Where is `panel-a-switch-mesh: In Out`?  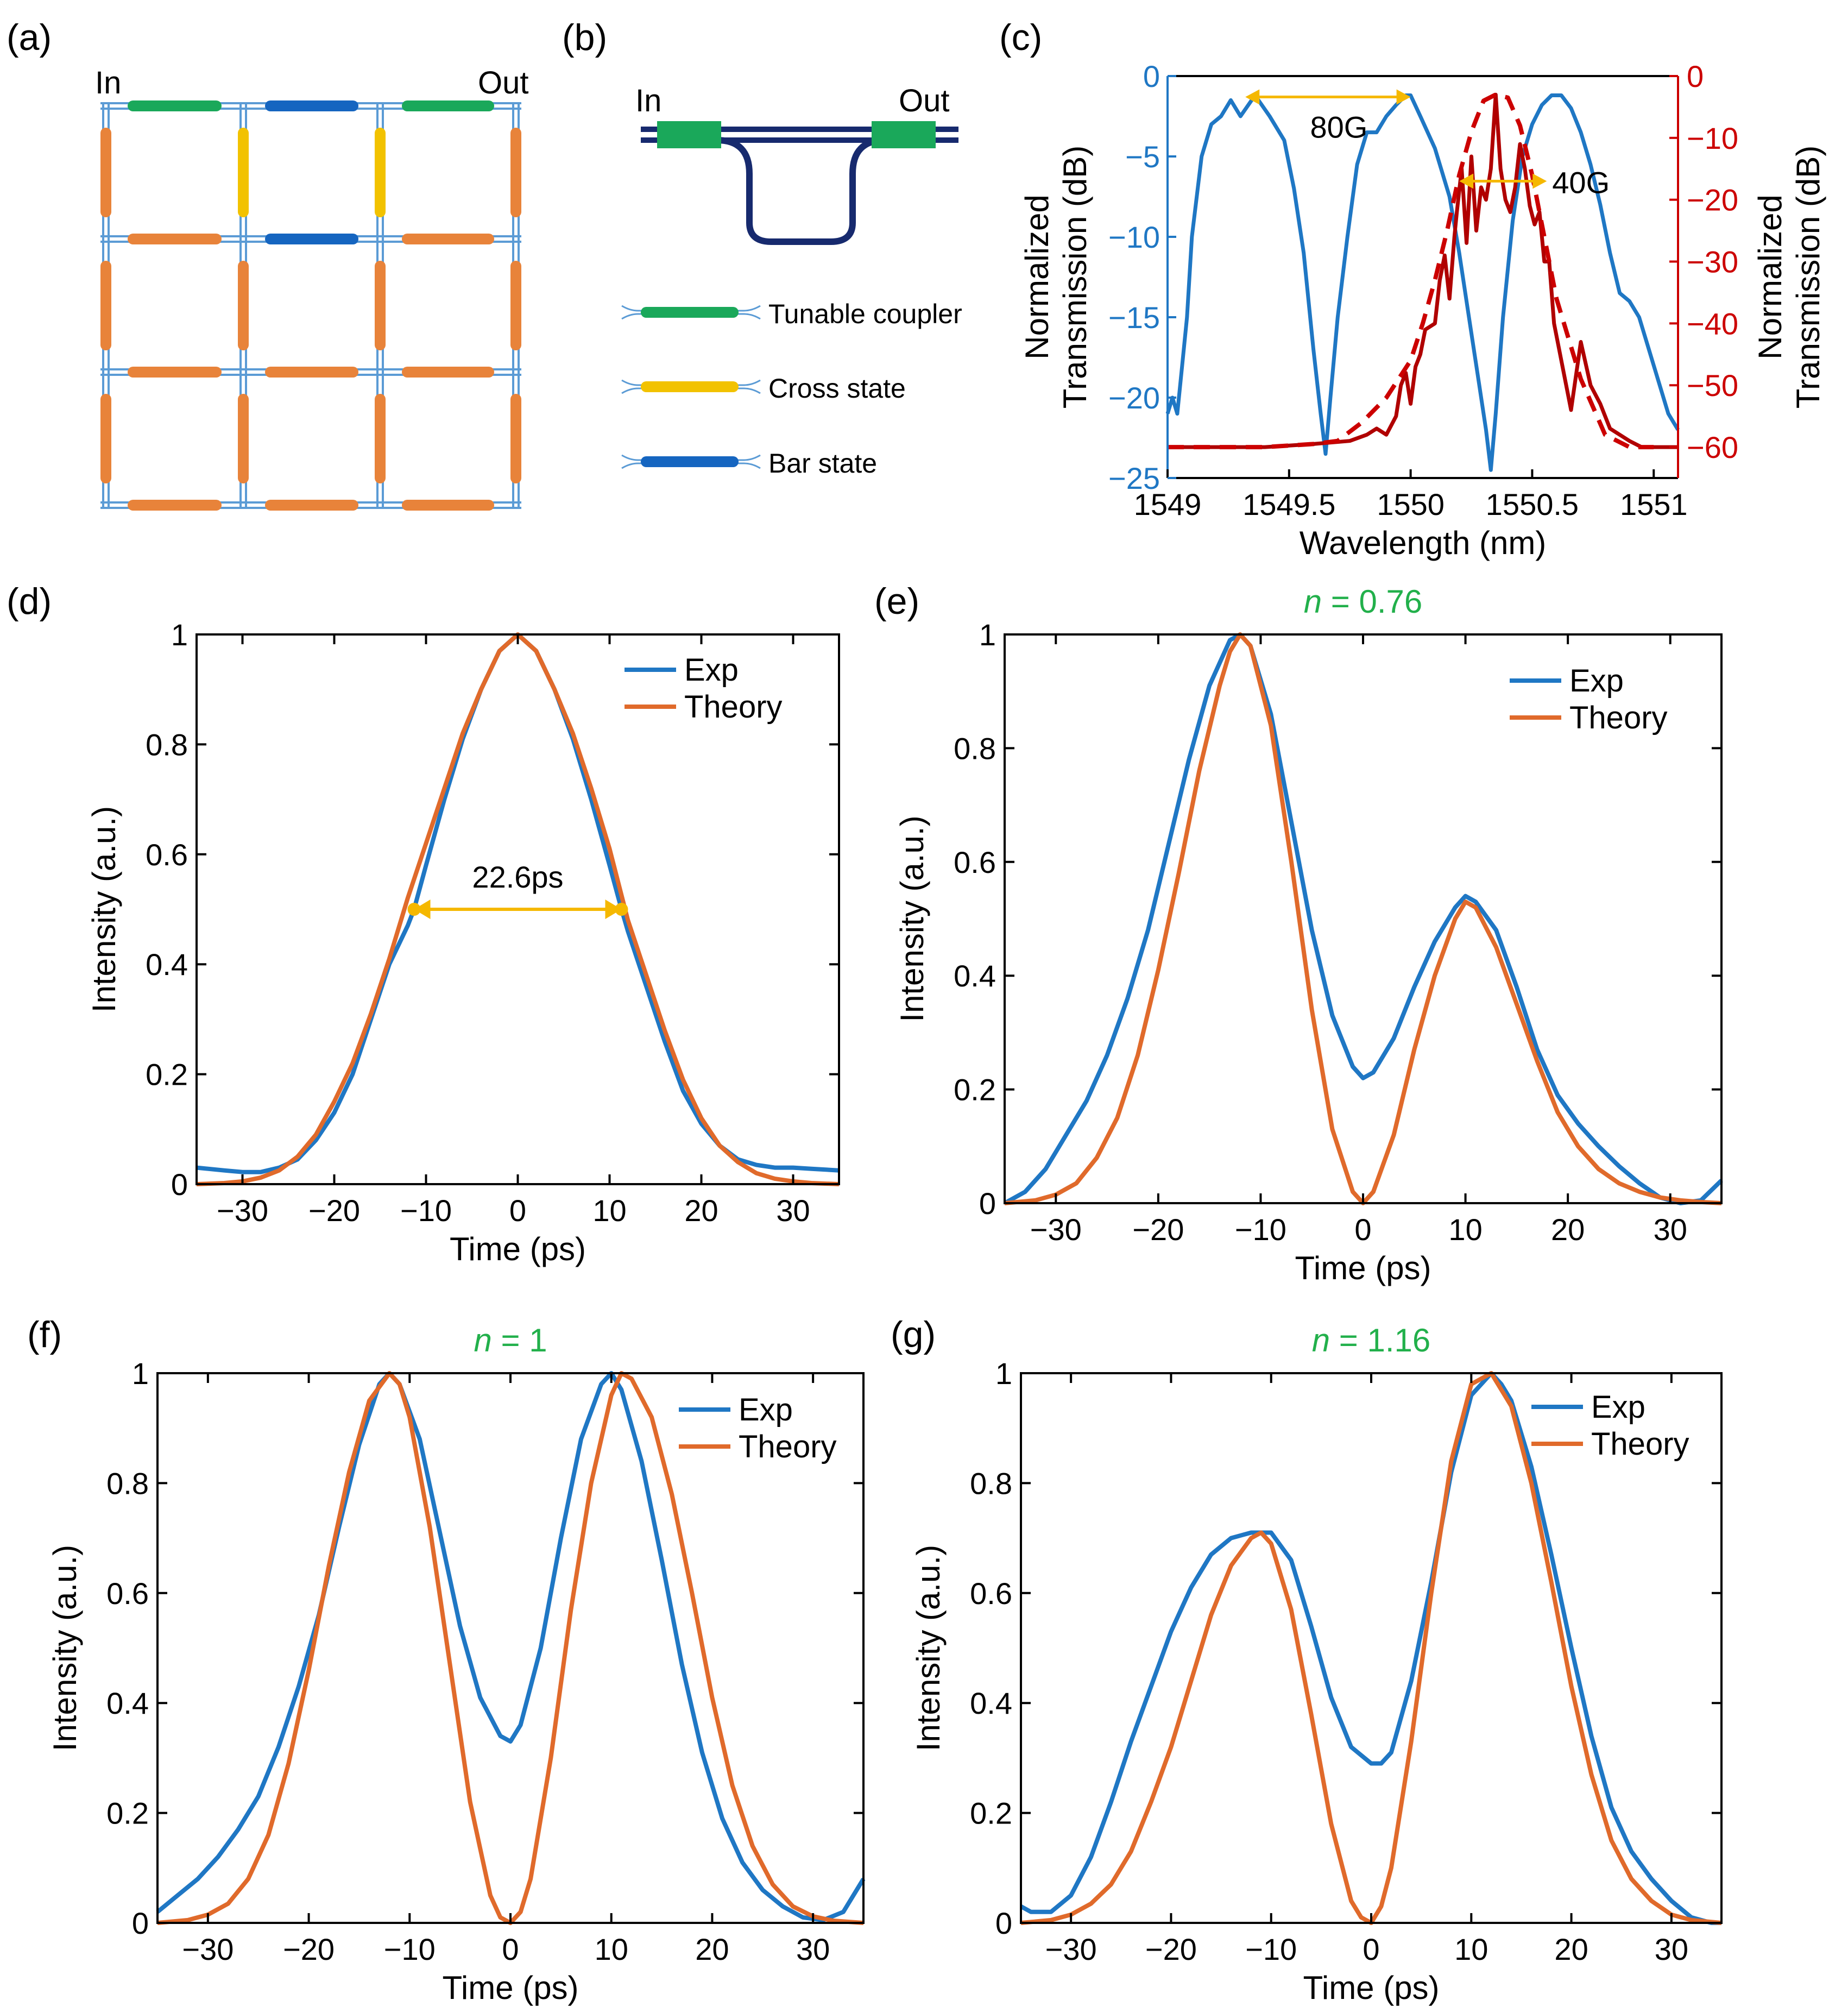 panel-a-switch-mesh: In Out is located at coordinates (312, 288).